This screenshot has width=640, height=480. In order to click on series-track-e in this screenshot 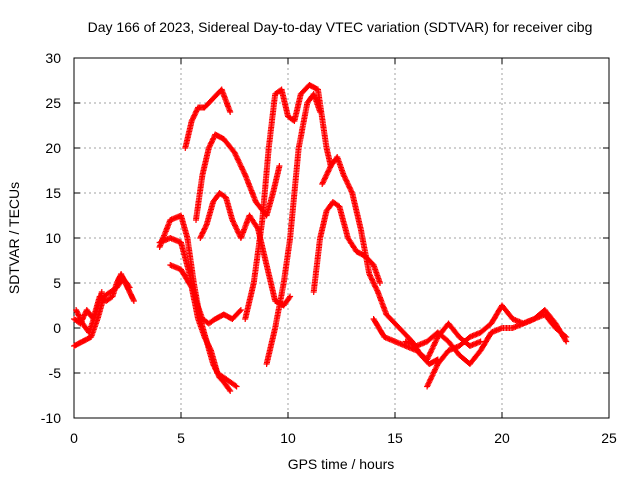, I will do `click(203, 326)`.